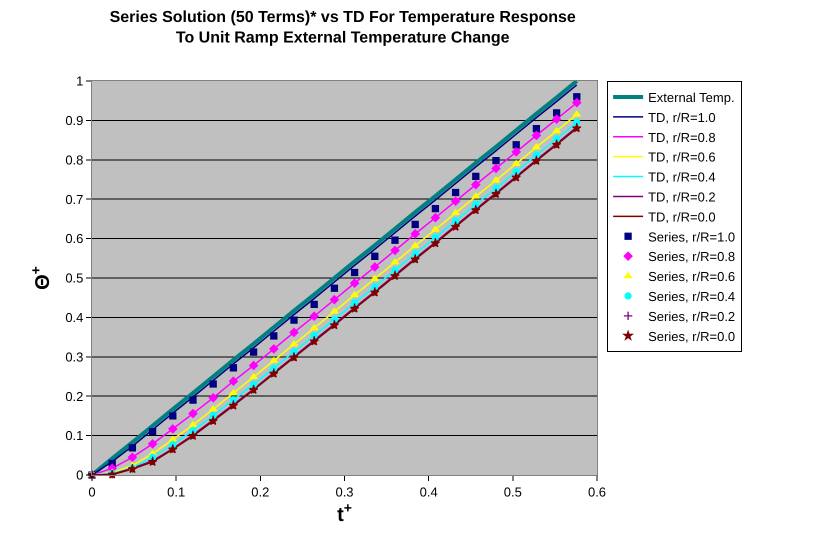 The height and width of the screenshot is (548, 816). I want to click on legend-label: Series, r/R=0.2, so click(692, 316).